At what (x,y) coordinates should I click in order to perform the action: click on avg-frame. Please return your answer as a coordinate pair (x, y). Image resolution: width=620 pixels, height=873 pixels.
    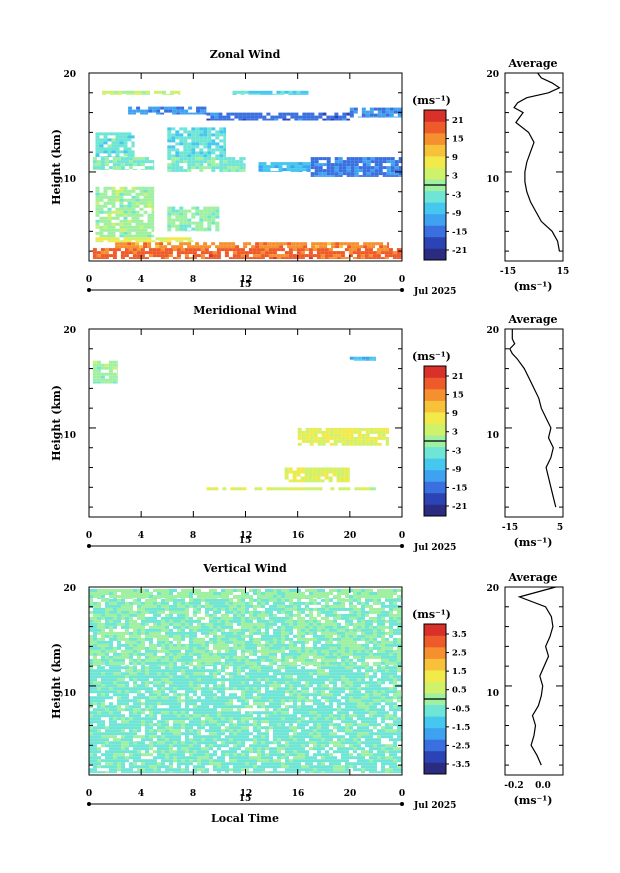
    Looking at the image, I should click on (534, 167).